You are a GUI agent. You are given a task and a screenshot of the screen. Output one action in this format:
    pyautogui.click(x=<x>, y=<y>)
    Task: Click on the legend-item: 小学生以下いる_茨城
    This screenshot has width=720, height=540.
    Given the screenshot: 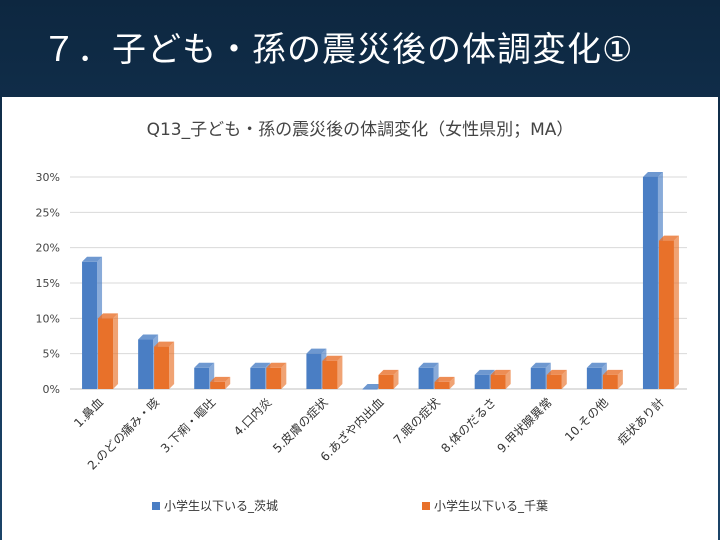 What is the action you would take?
    pyautogui.click(x=215, y=505)
    